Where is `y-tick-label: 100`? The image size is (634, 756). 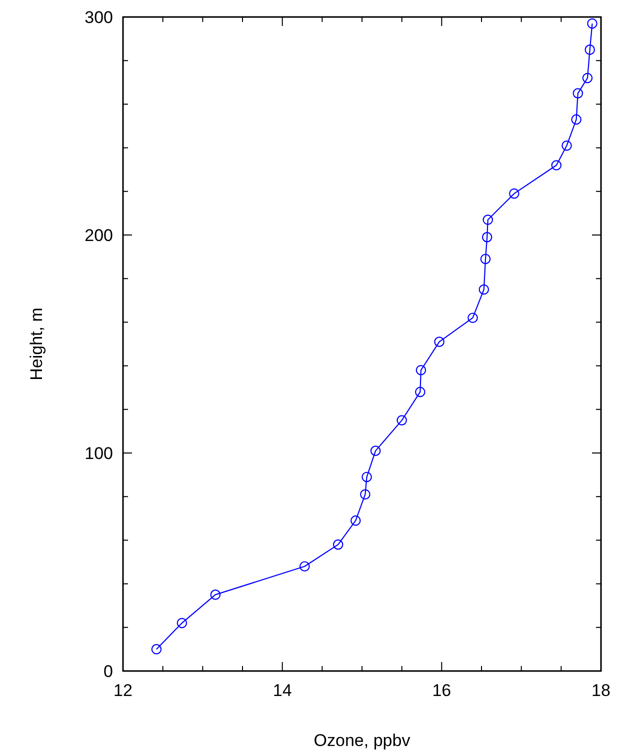 y-tick-label: 100 is located at coordinates (98, 453).